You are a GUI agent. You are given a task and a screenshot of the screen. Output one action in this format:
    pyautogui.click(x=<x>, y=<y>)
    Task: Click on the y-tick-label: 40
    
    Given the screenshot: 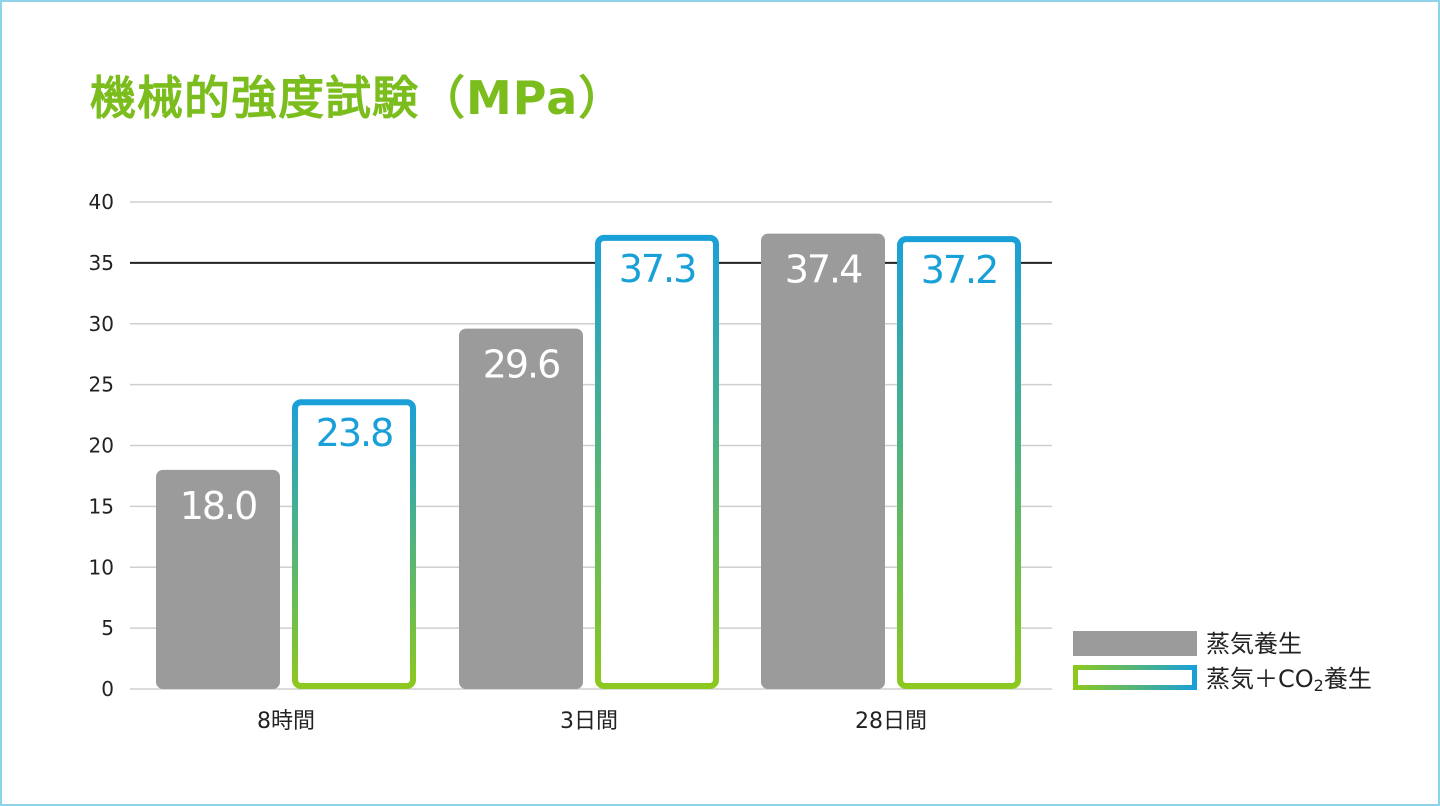 What is the action you would take?
    pyautogui.click(x=101, y=202)
    